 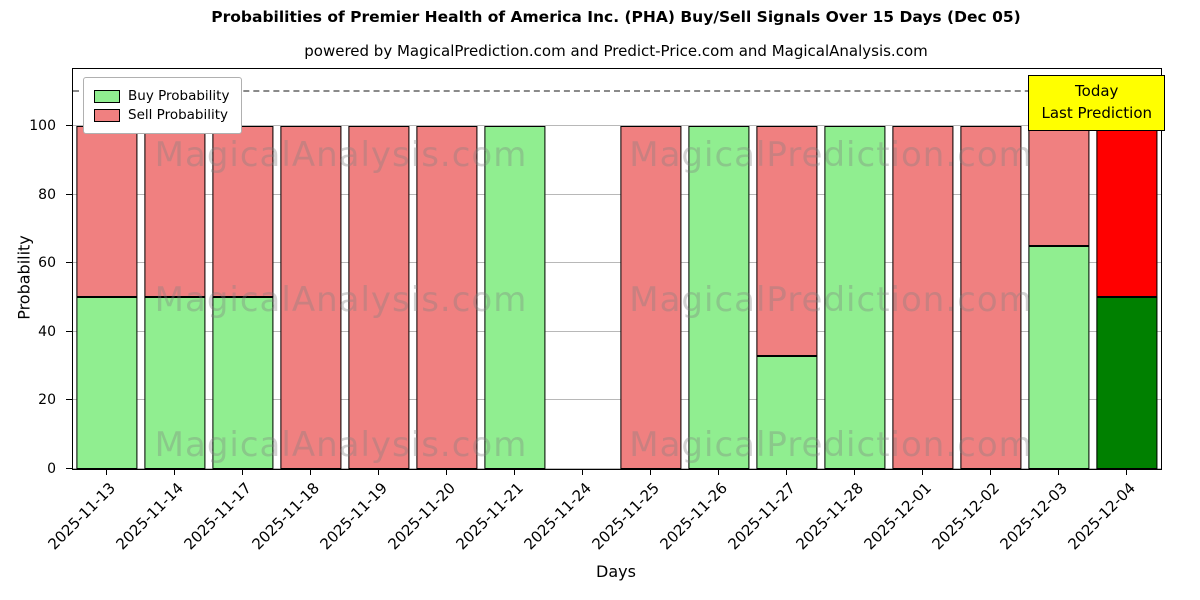 What do you see at coordinates (163, 105) in the screenshot?
I see `legend: Buy Probability Sell Probability` at bounding box center [163, 105].